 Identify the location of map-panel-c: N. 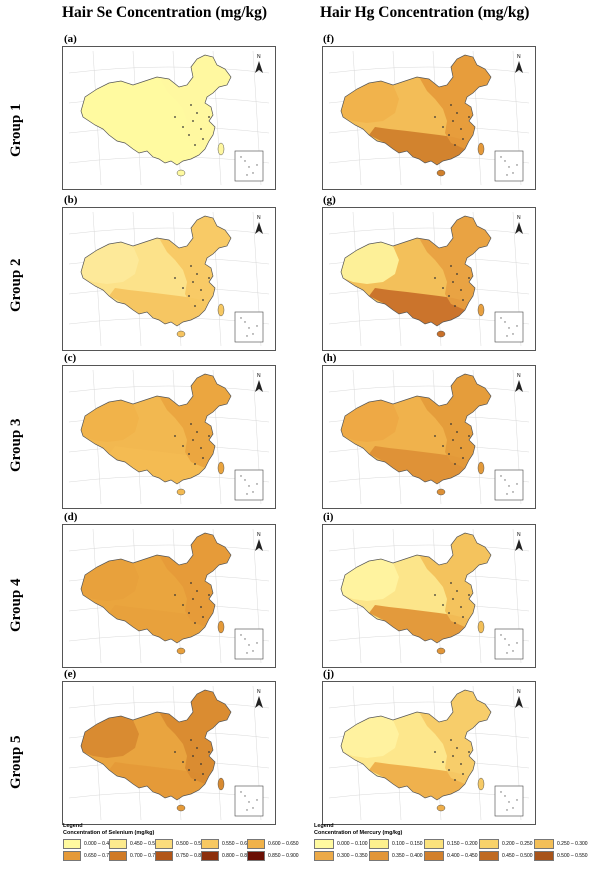
(169, 437).